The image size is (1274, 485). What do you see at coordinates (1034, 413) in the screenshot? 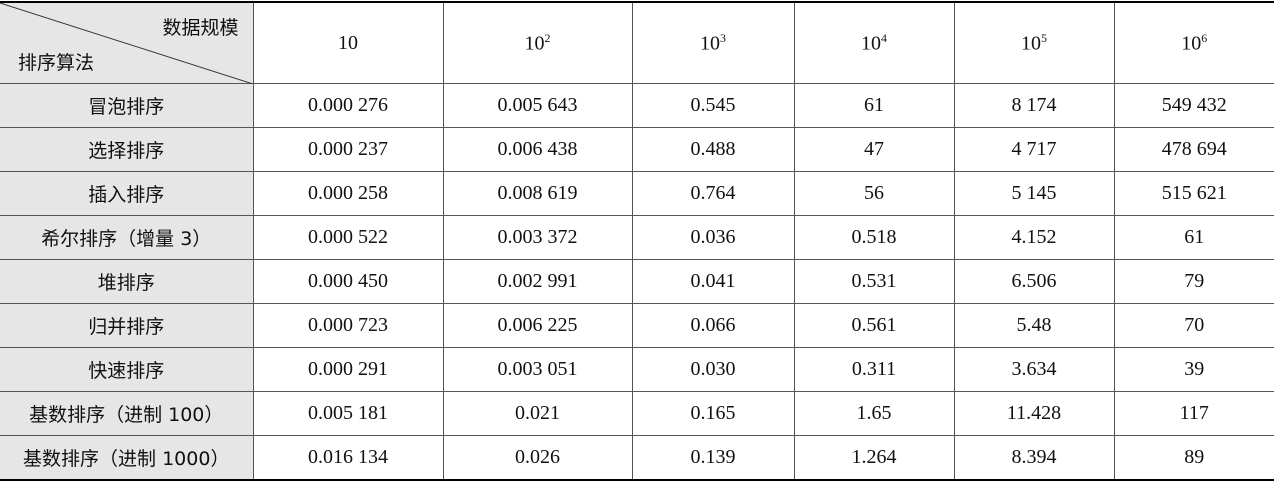
I see `time-cell: 11.428` at bounding box center [1034, 413].